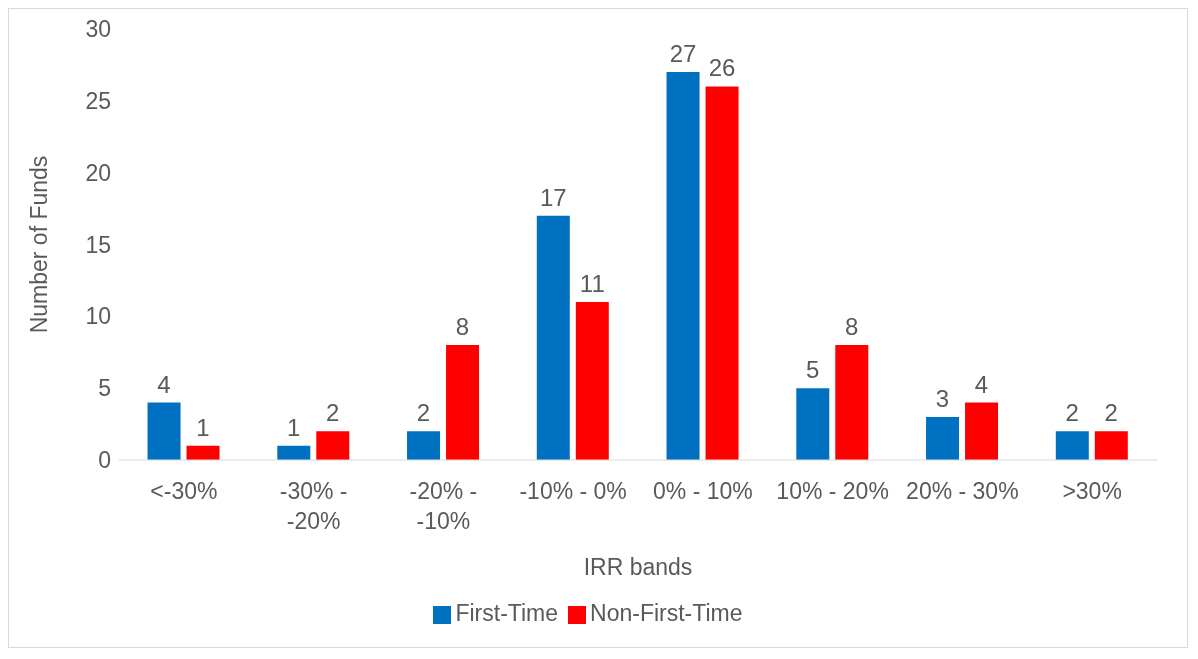  What do you see at coordinates (942, 398) in the screenshot?
I see `data-label: 3` at bounding box center [942, 398].